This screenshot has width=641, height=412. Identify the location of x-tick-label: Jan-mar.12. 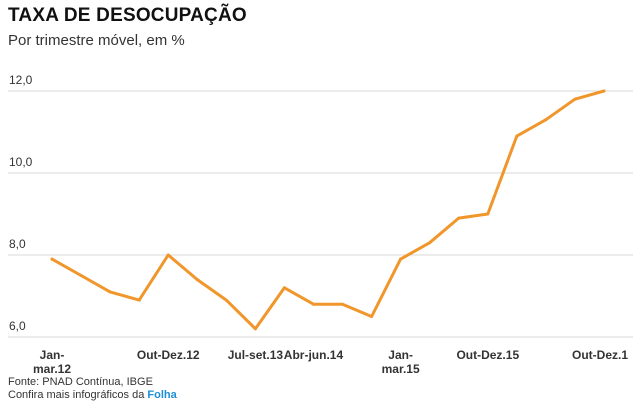
(52, 362).